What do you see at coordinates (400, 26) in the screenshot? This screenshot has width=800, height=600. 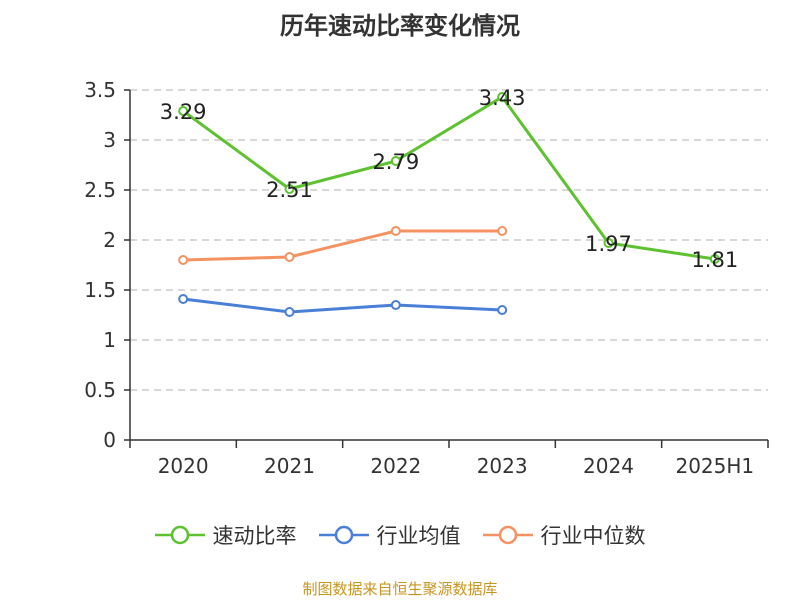 I see `chart-title: 历年速动比率变化情况` at bounding box center [400, 26].